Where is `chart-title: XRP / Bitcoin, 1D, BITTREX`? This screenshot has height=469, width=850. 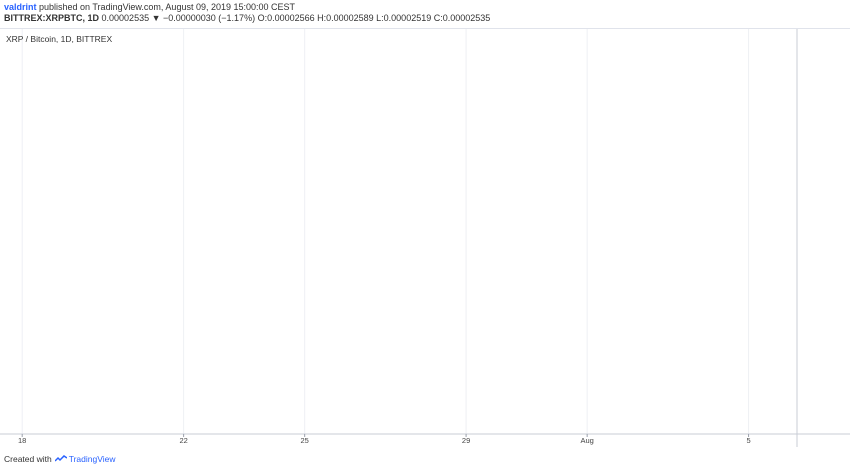
chart-title: XRP / Bitcoin, 1D, BITTREX is located at coordinates (59, 39).